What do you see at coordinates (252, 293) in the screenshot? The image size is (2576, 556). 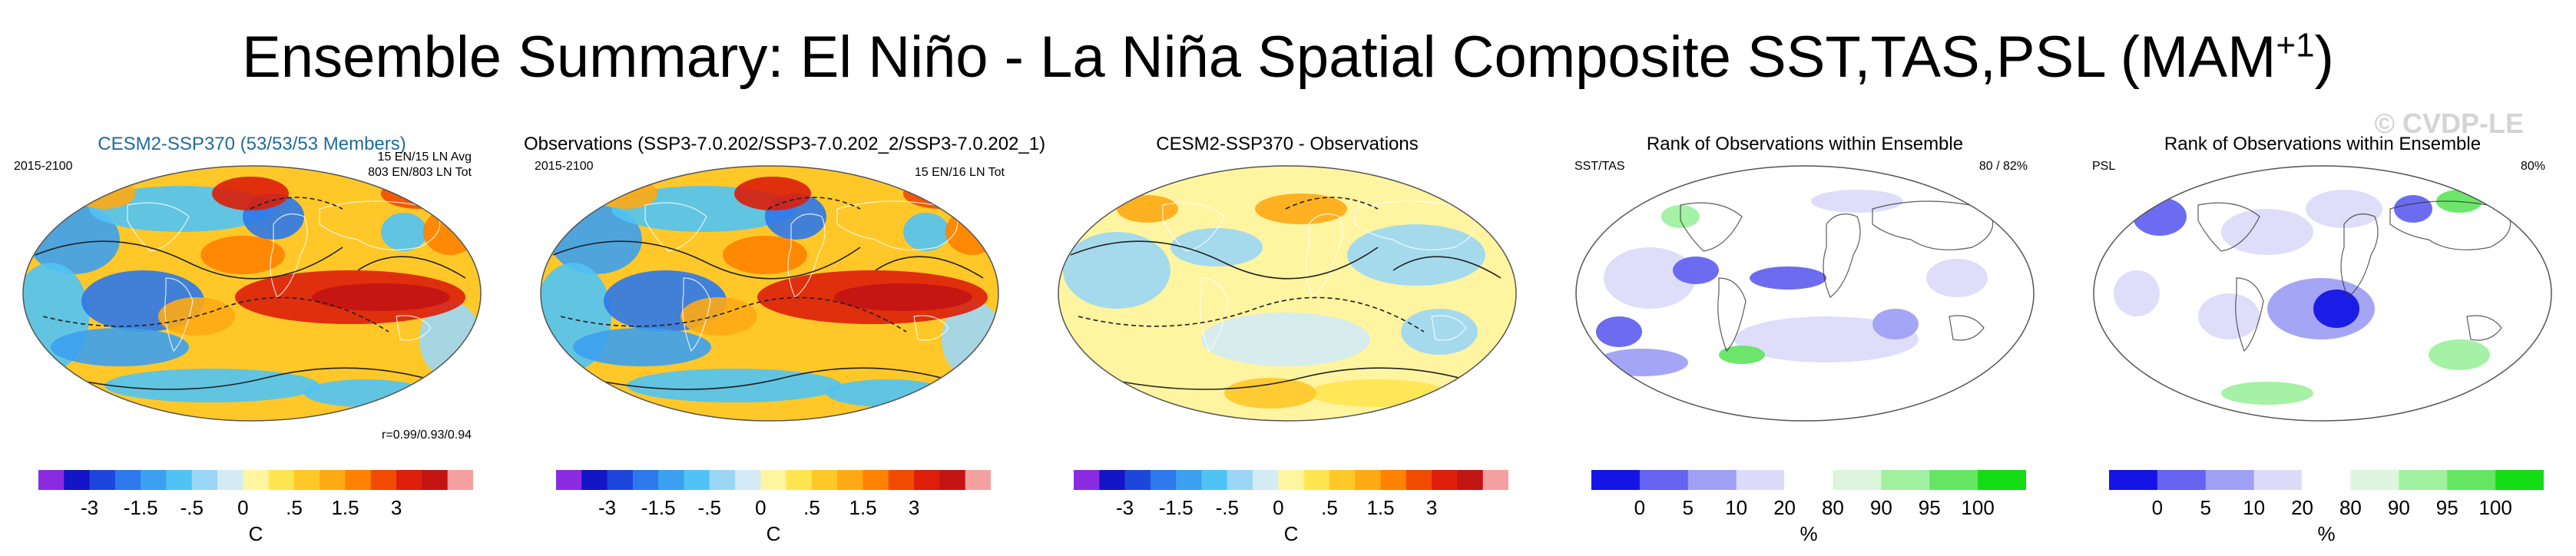 I see `sst-composite-map` at bounding box center [252, 293].